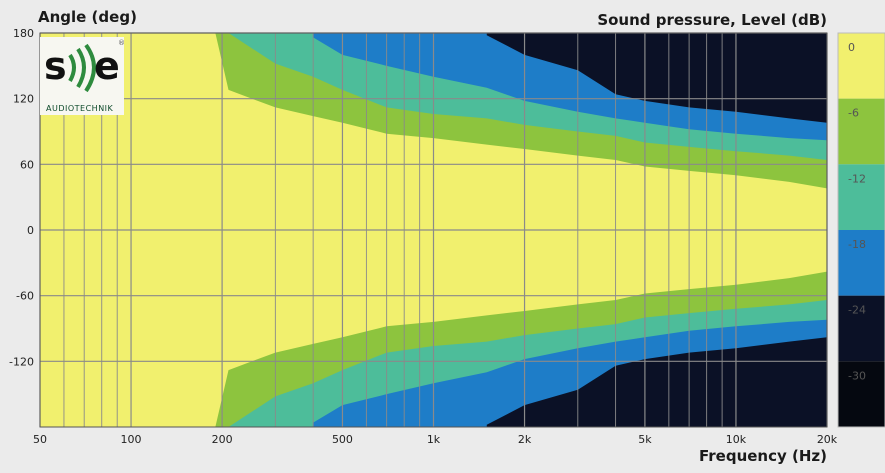  What do you see at coordinates (762, 456) in the screenshot?
I see `x-axis-title: Frequency (Hz)` at bounding box center [762, 456].